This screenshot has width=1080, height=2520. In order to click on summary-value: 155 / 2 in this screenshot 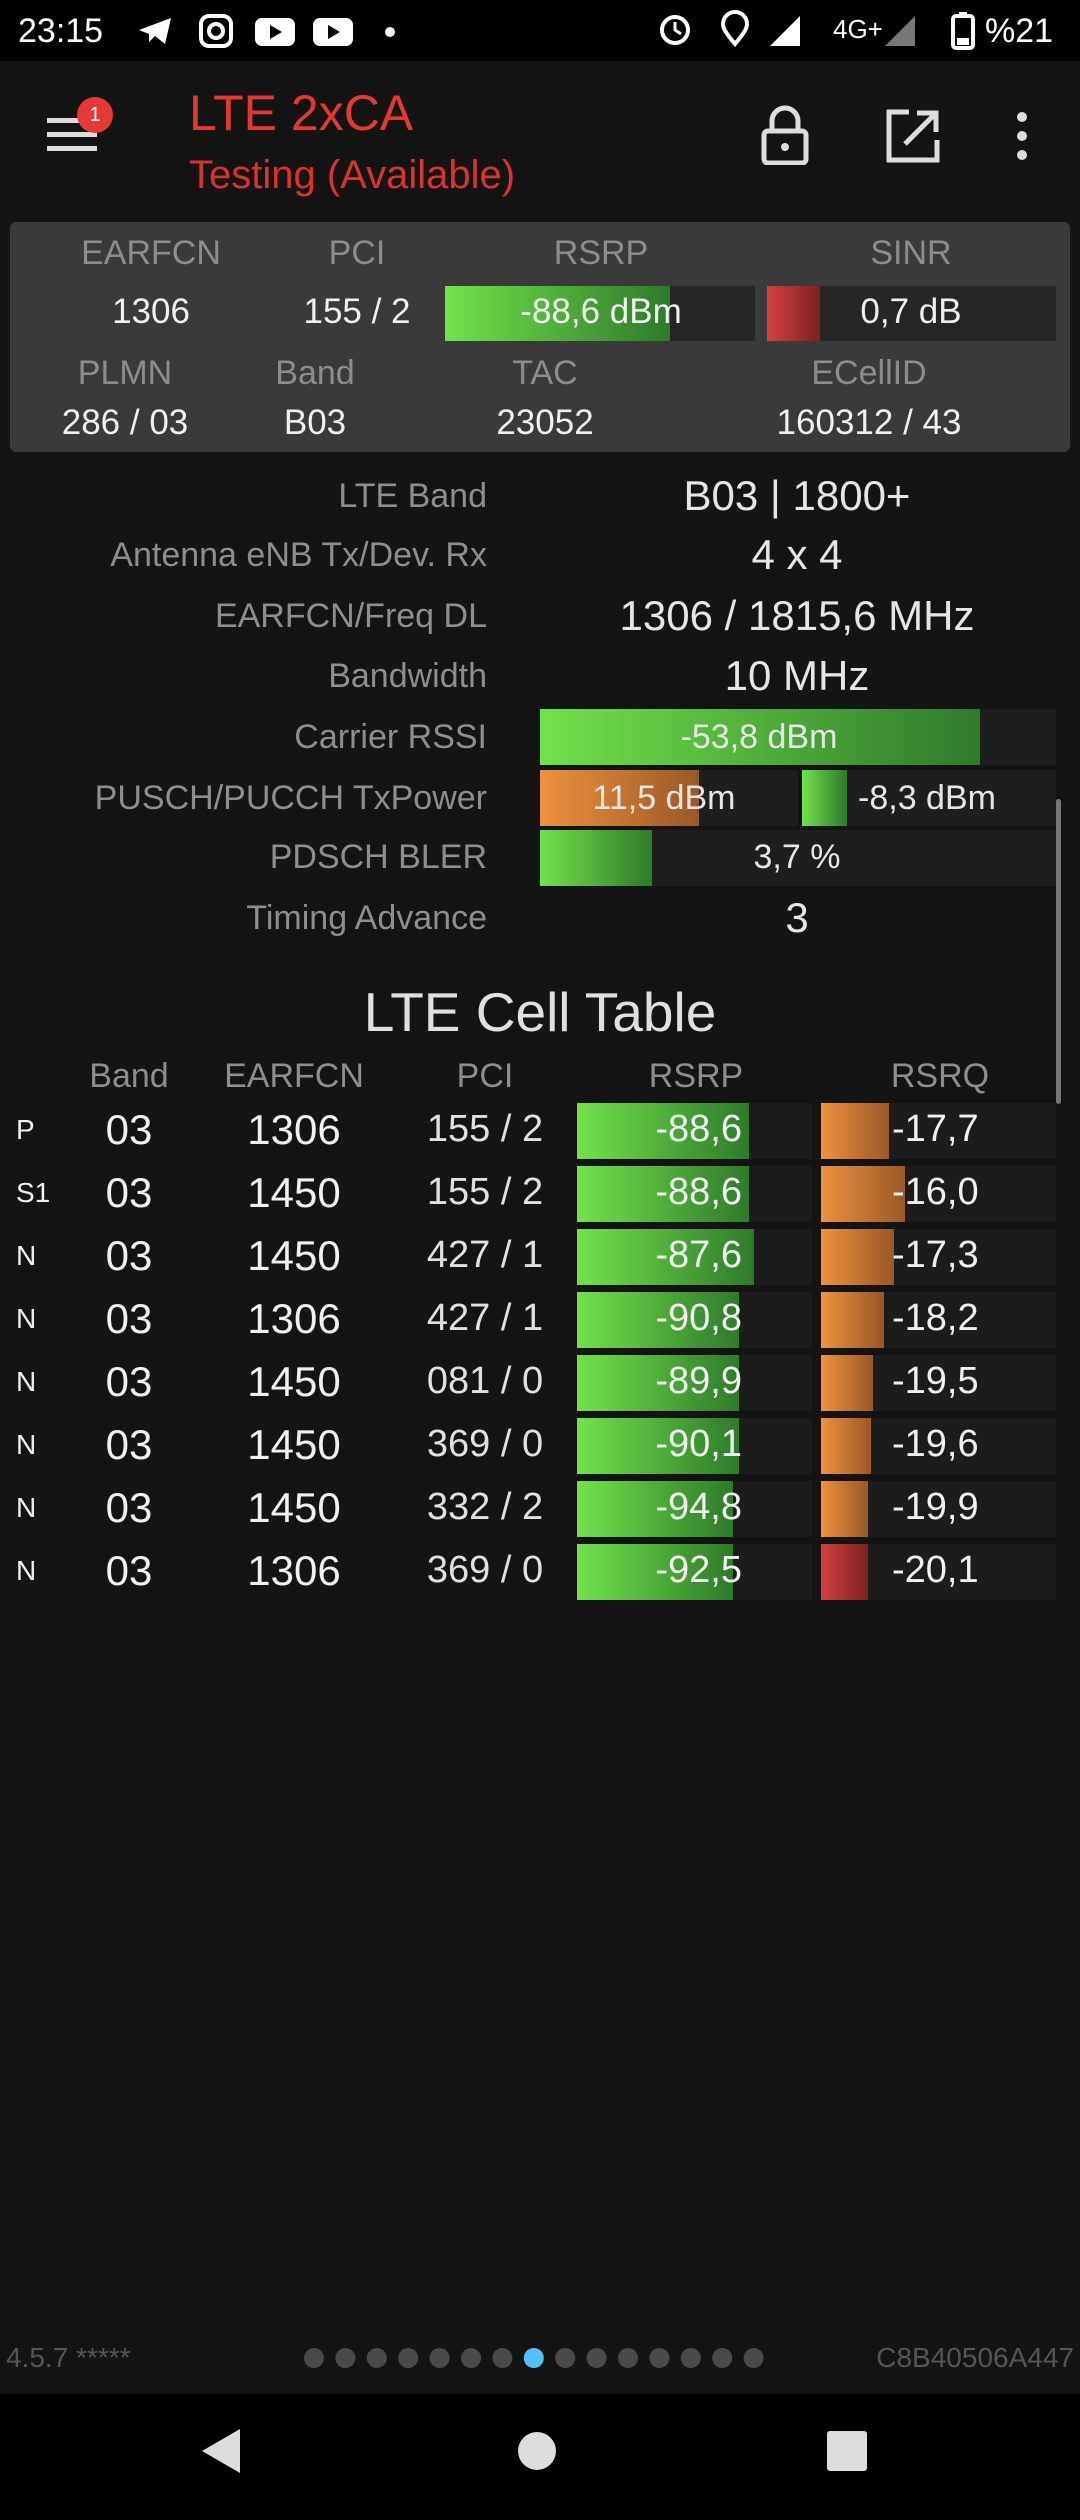, I will do `click(357, 311)`.